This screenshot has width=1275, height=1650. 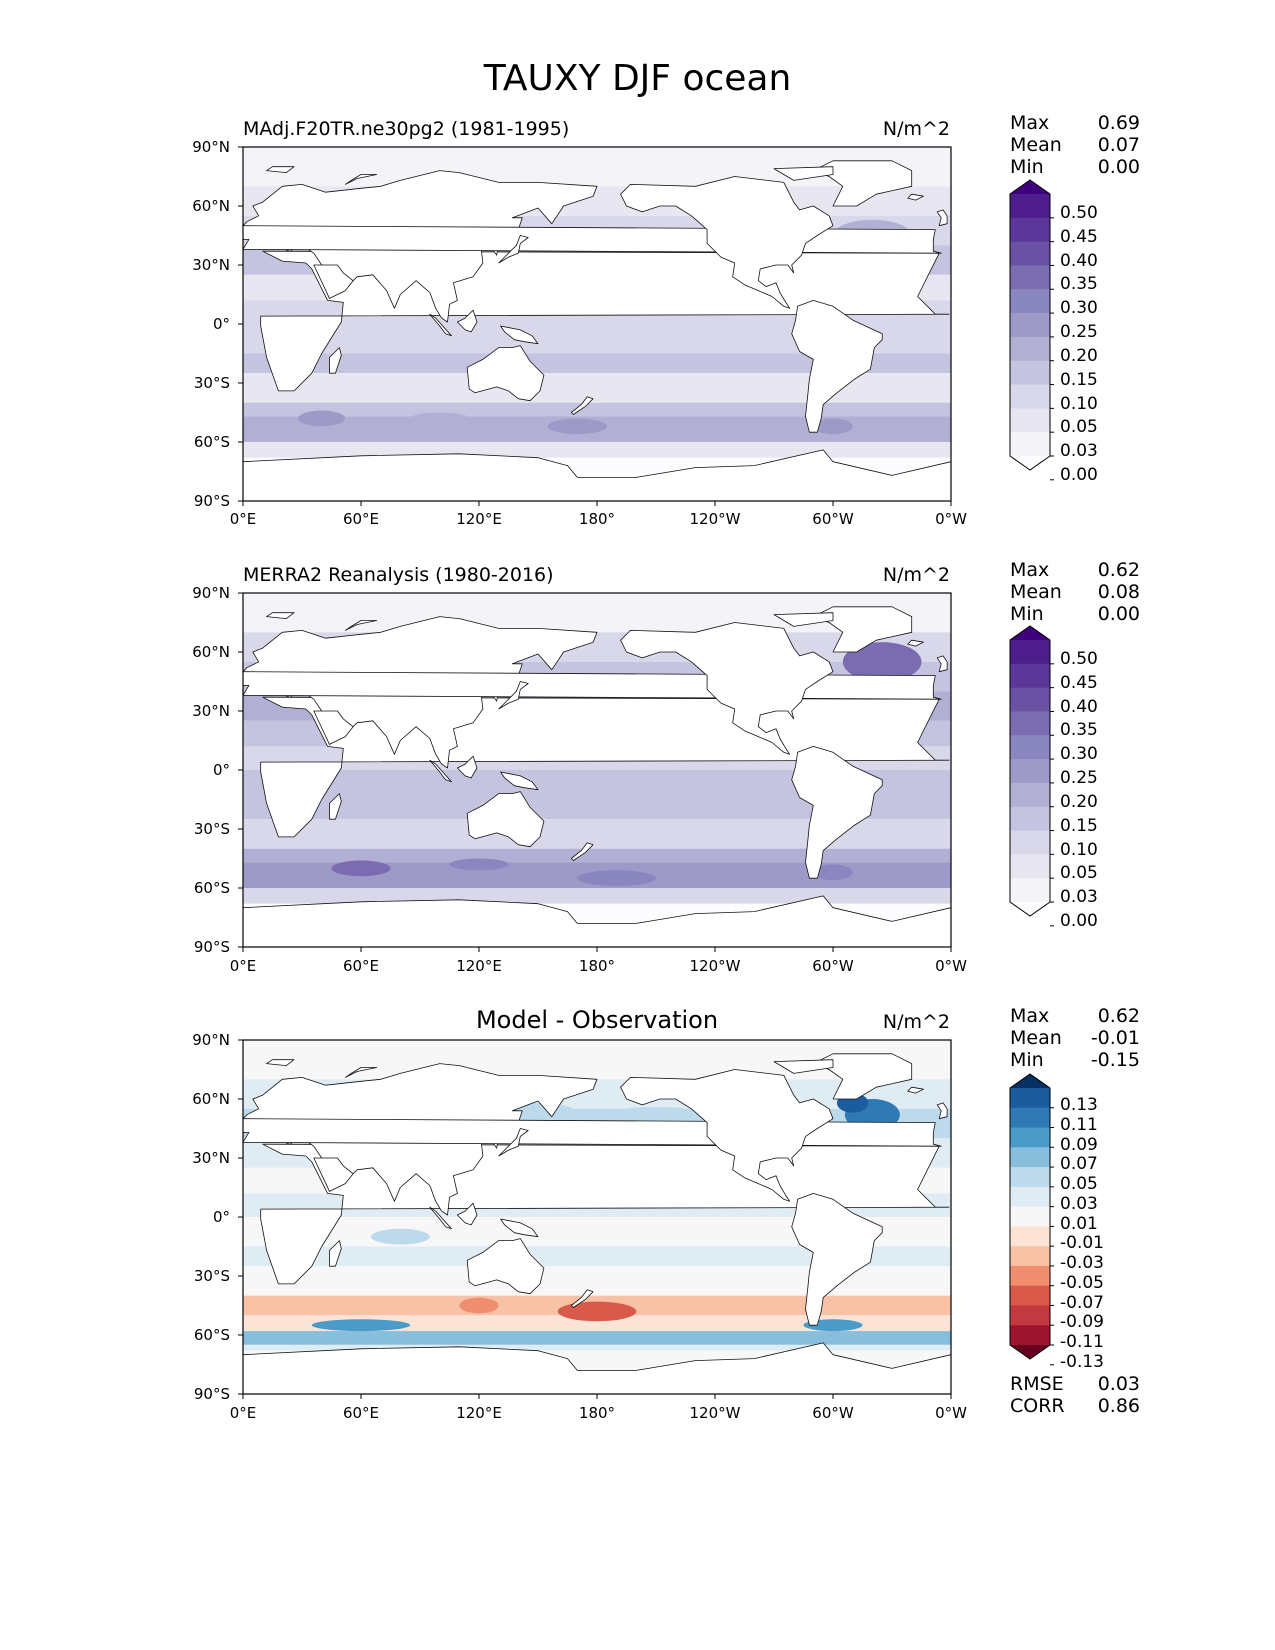 I want to click on panel-3-title: Model - Observation, so click(x=597, y=1020).